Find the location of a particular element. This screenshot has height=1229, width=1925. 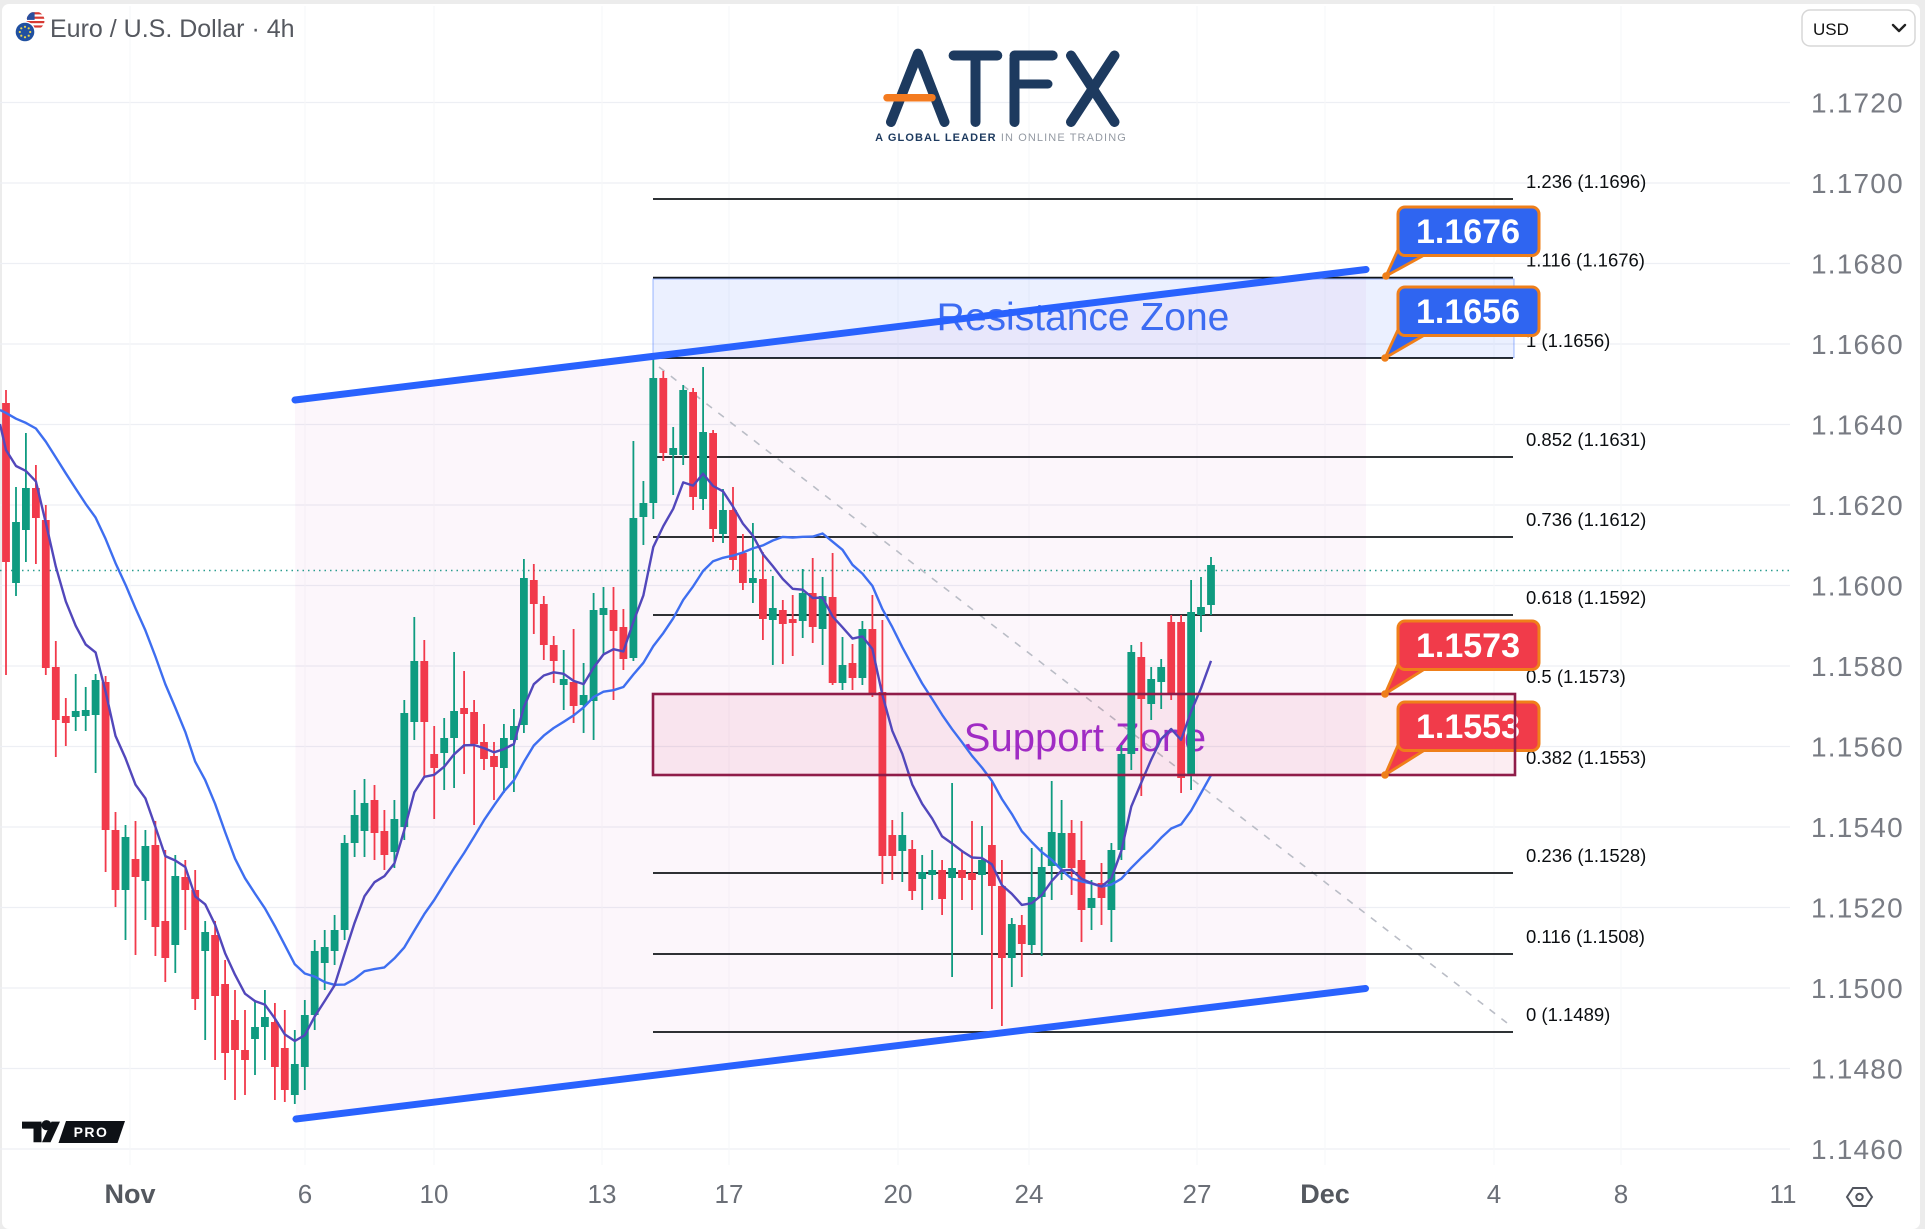

svg-text: Euro / U.S. Dollar · 4h is located at coordinates (172, 29).